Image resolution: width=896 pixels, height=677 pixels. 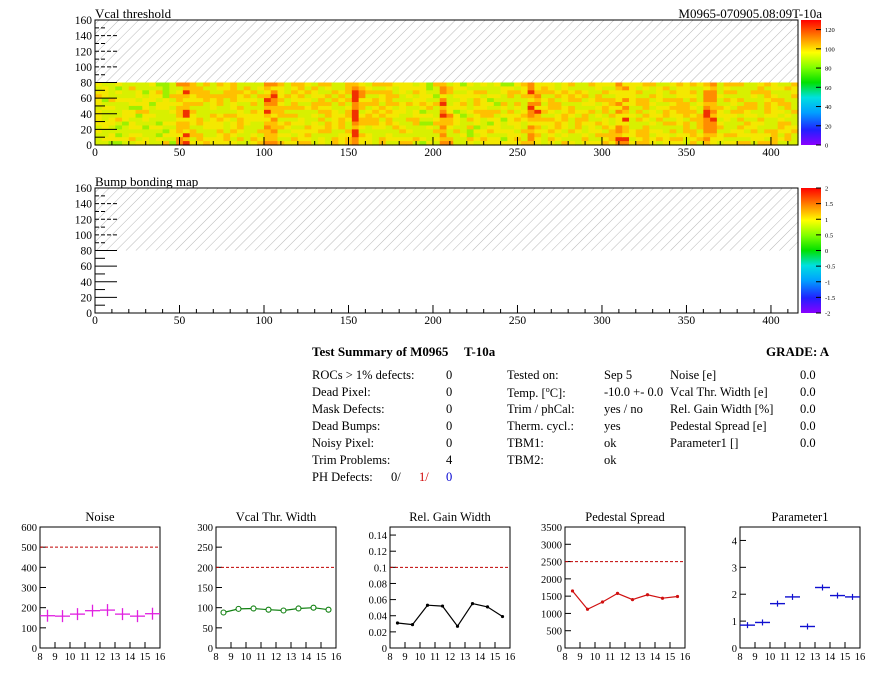 I want to click on small-plot-xtick-label: 15, so click(x=145, y=657).